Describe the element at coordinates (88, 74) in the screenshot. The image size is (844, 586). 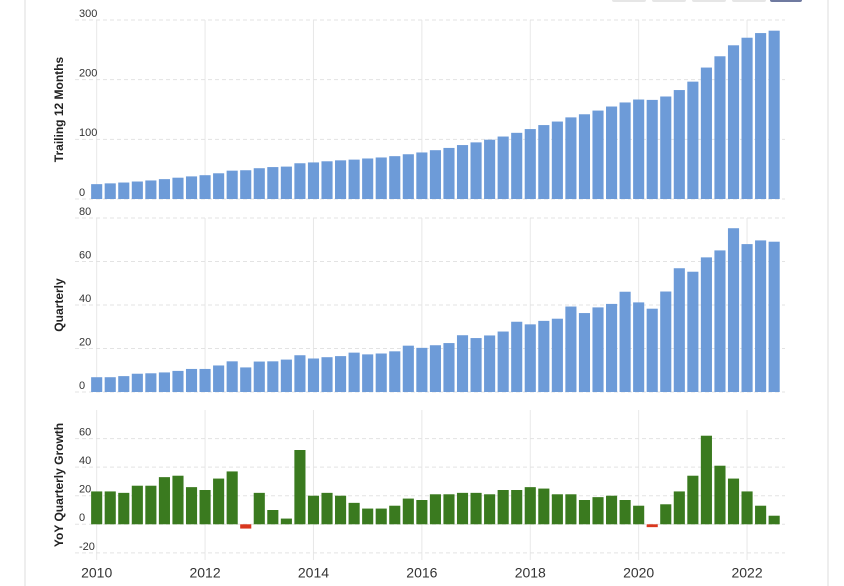
I see `y-tick-label: 200` at that location.